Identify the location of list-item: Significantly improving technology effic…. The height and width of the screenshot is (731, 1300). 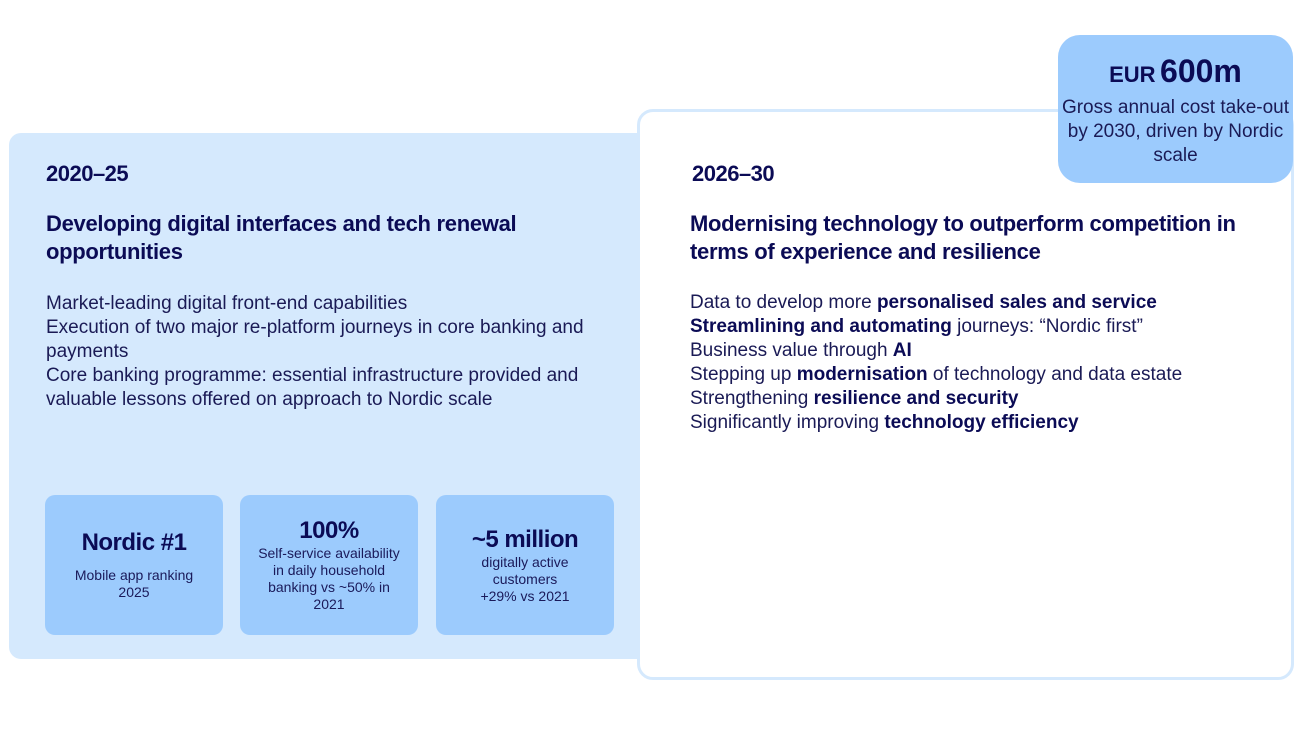
(884, 422).